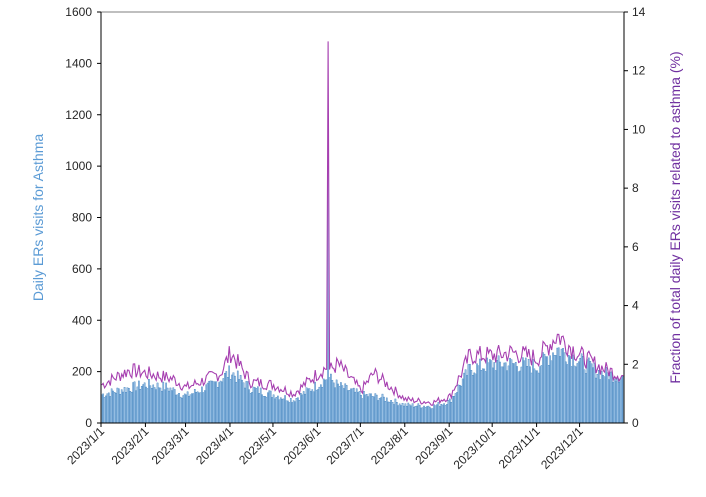  I want to click on right-tick-label: 8, so click(635, 188).